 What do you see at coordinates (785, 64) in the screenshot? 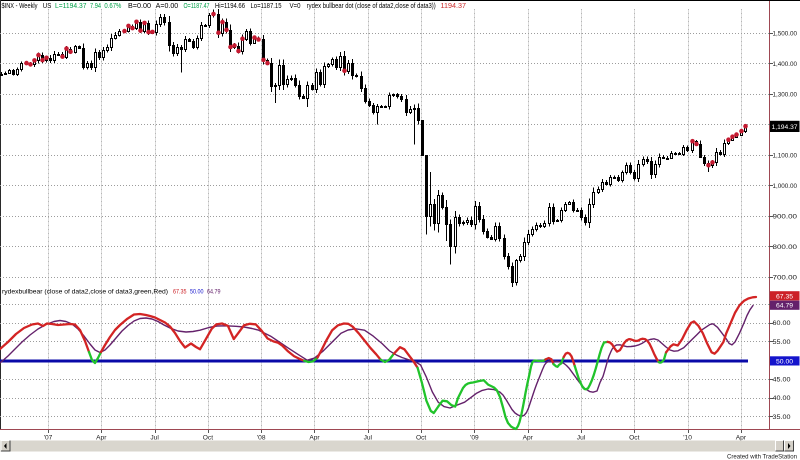
I see `svg-text: 1,400.00` at bounding box center [785, 64].